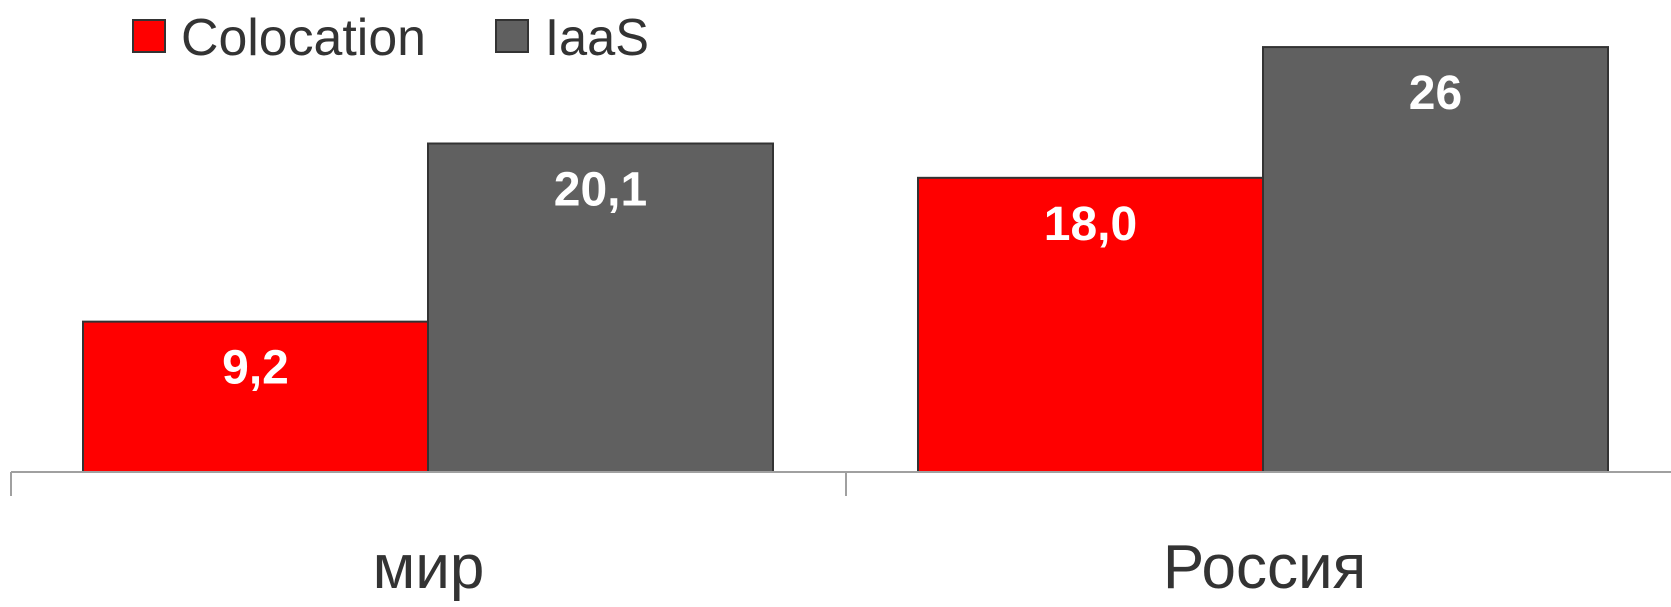  What do you see at coordinates (870, 567) in the screenshot?
I see `category-labels-layer: мир Россия` at bounding box center [870, 567].